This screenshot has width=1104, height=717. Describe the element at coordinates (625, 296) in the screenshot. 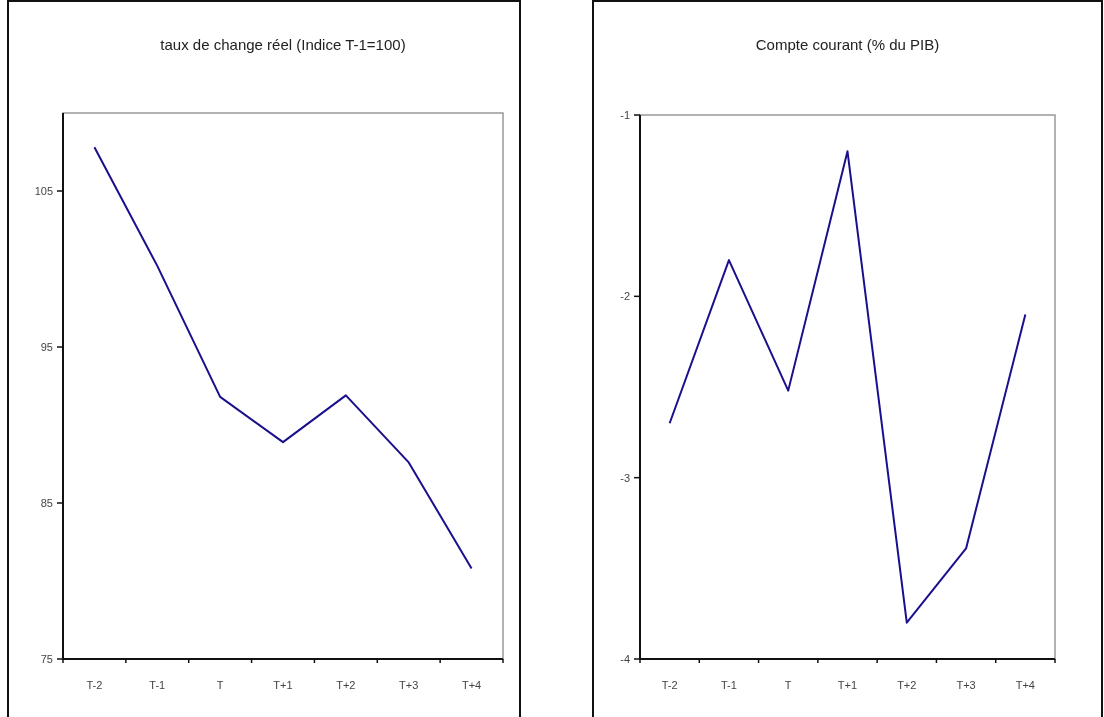

I see `y-tick-label: -2` at that location.